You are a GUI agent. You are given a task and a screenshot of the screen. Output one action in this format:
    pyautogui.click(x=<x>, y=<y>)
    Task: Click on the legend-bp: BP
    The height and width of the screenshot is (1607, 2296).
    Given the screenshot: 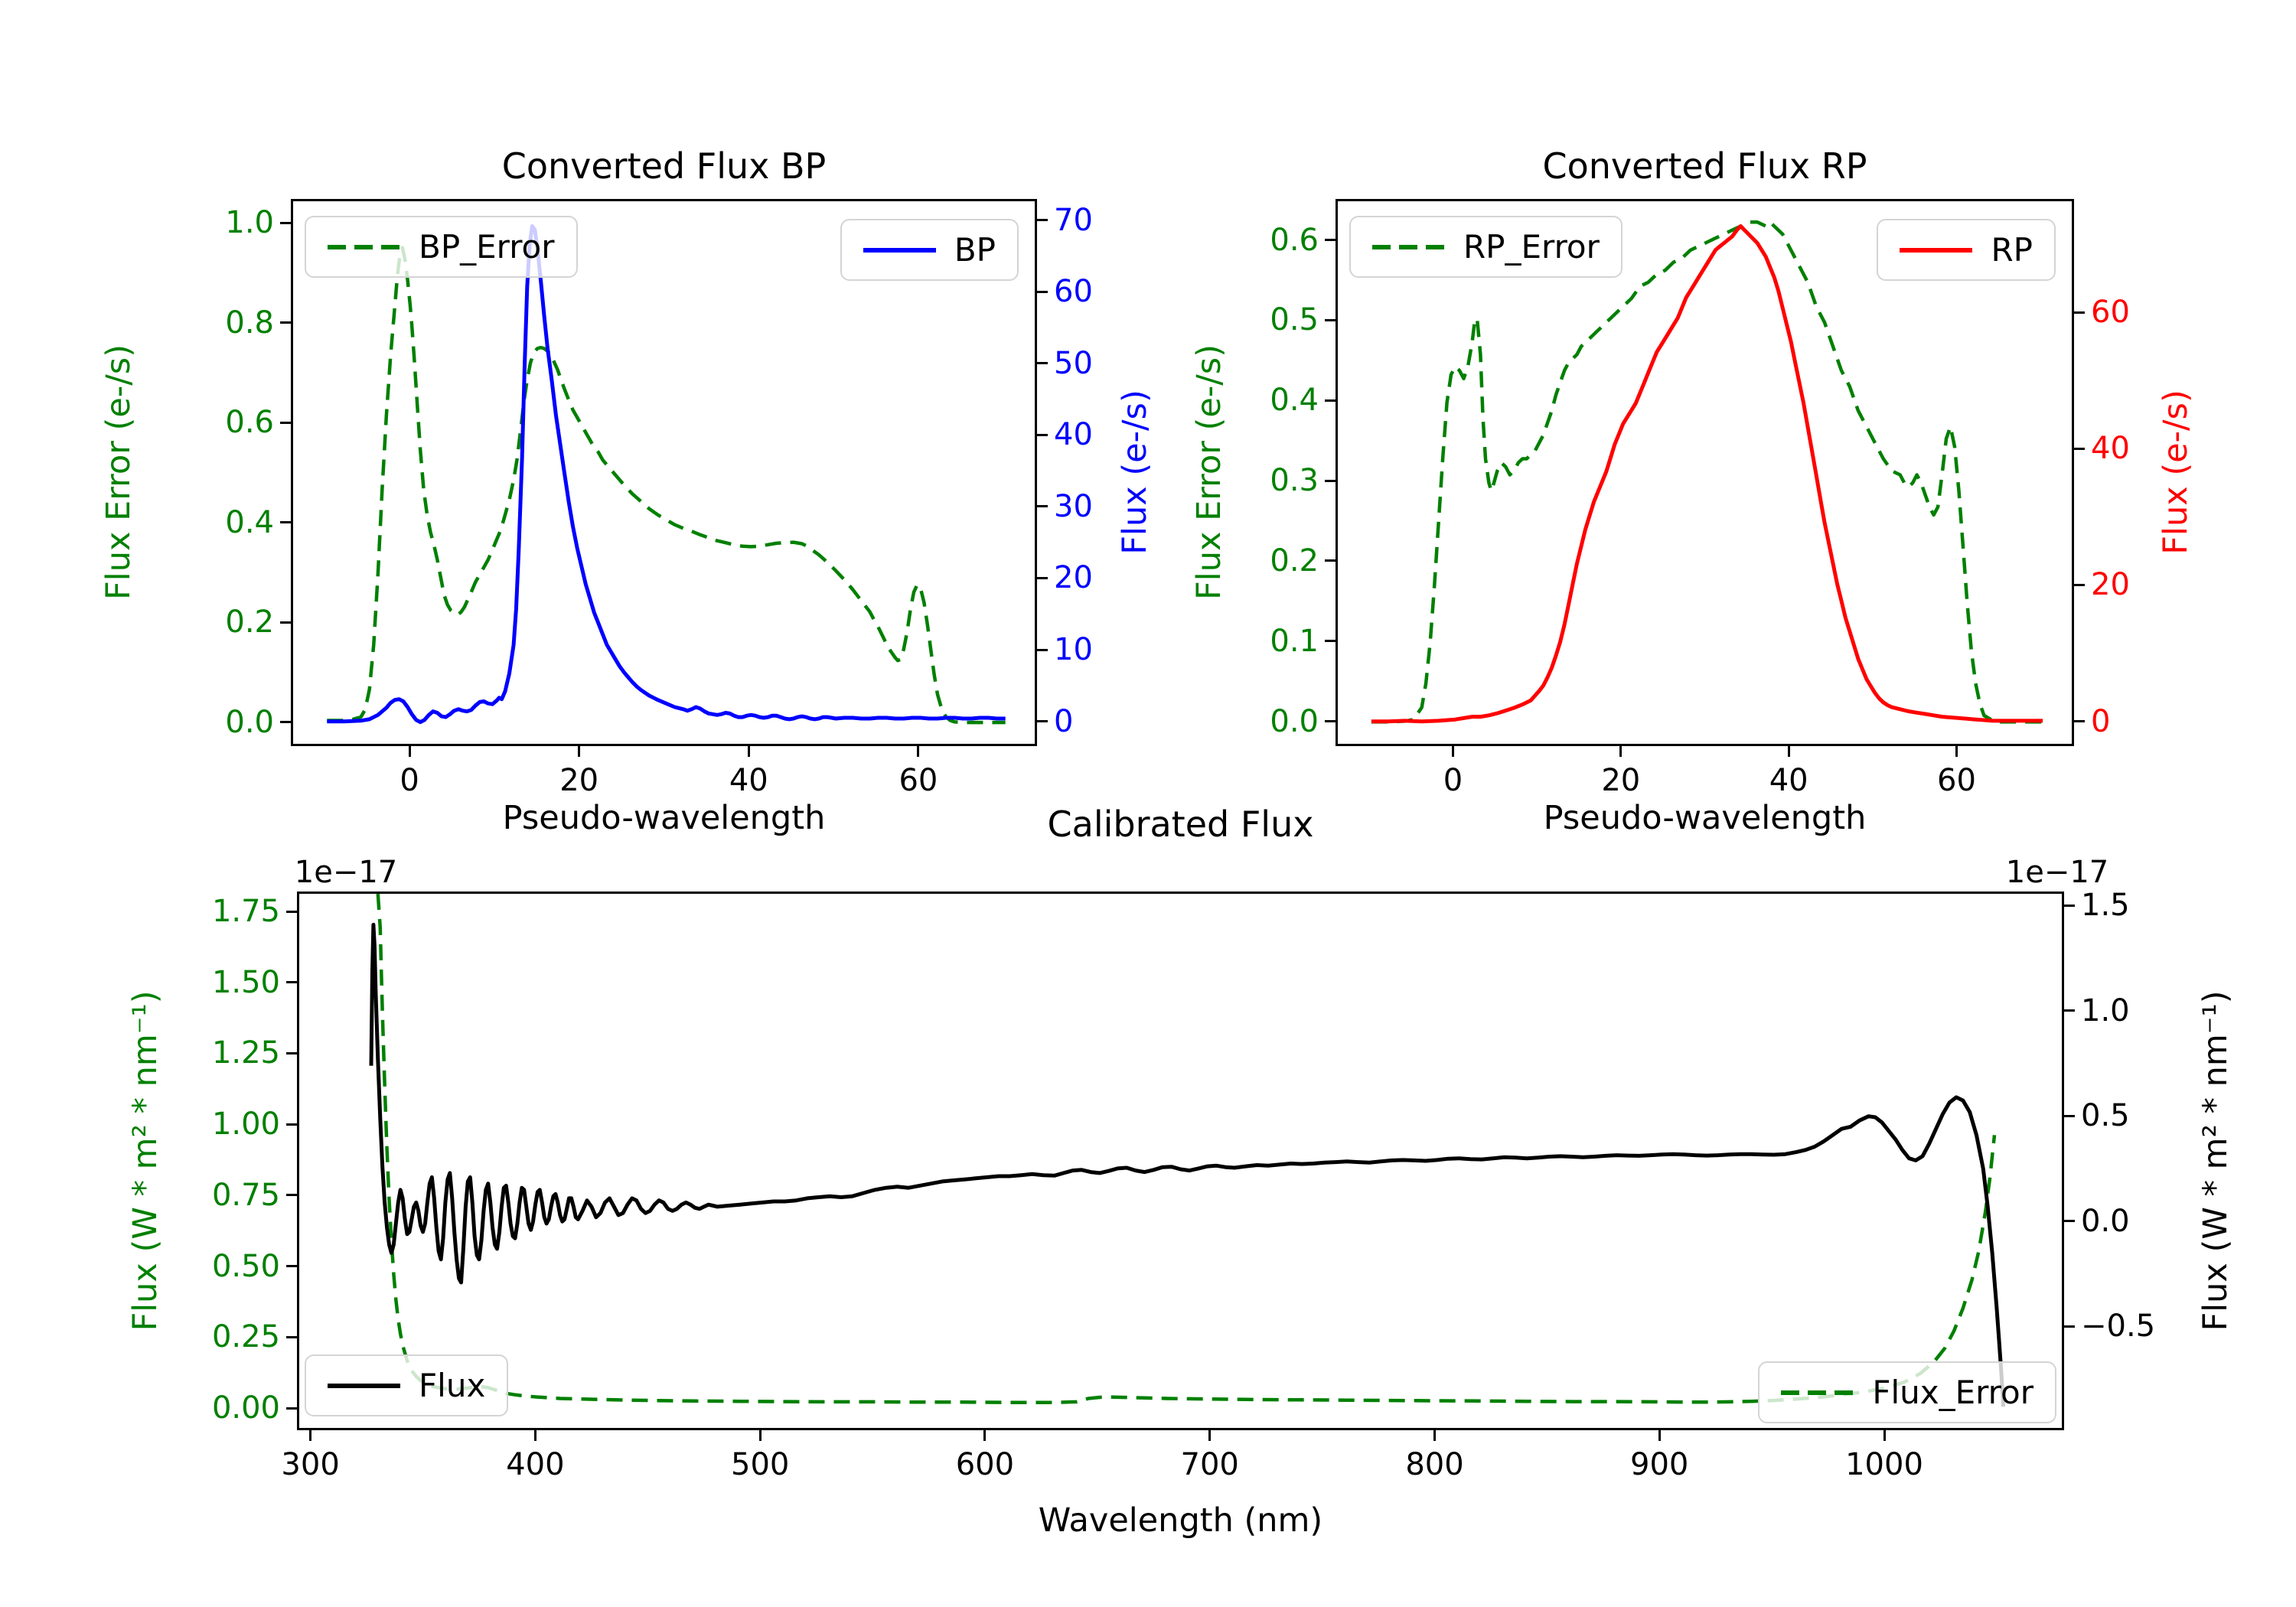 What is the action you would take?
    pyautogui.click(x=929, y=250)
    